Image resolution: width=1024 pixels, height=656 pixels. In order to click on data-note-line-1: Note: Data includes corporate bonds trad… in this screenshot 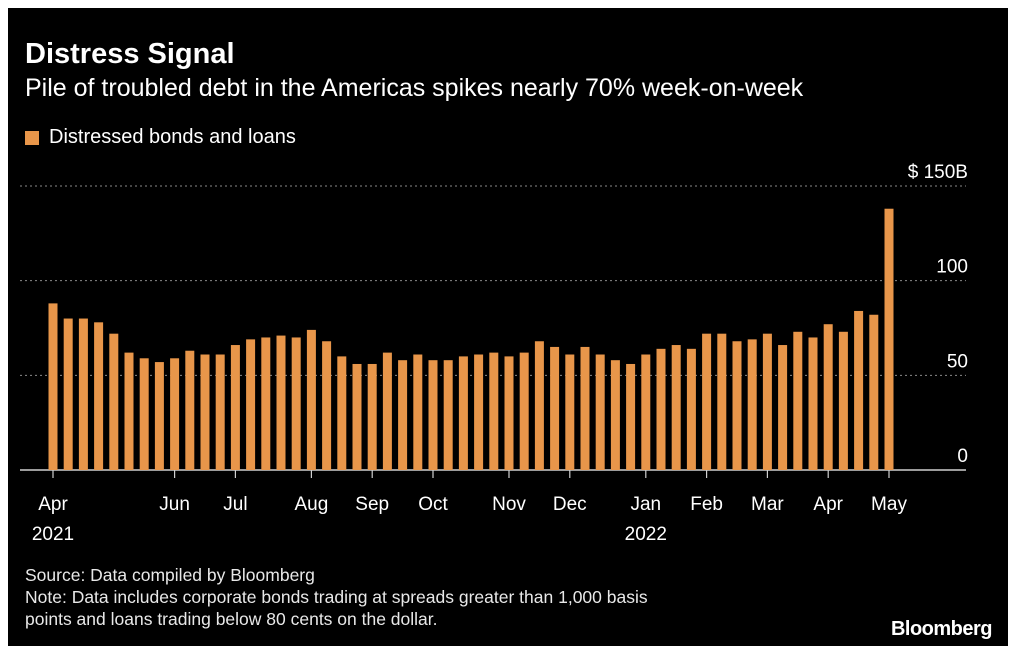, I will do `click(336, 597)`.